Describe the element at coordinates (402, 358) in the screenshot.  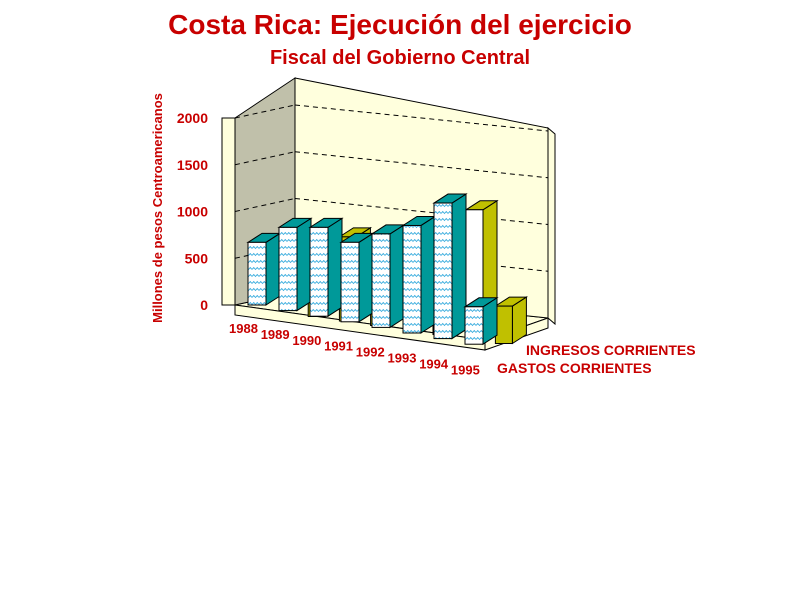
I see `x-tick-label: 1993` at that location.